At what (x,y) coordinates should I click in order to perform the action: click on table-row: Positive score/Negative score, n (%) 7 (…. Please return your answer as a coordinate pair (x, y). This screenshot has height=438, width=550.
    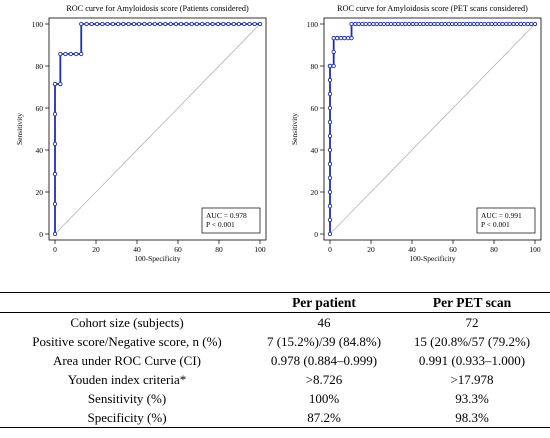
    Looking at the image, I should click on (275, 341).